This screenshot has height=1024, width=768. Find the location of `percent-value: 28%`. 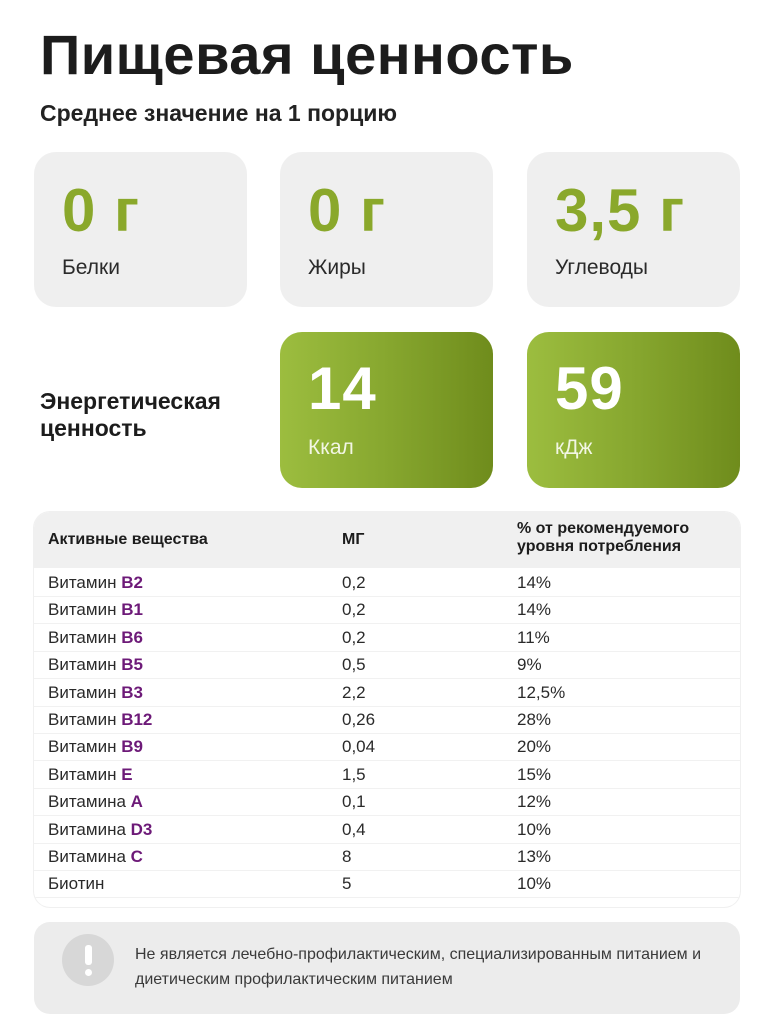

percent-value: 28% is located at coordinates (534, 719).